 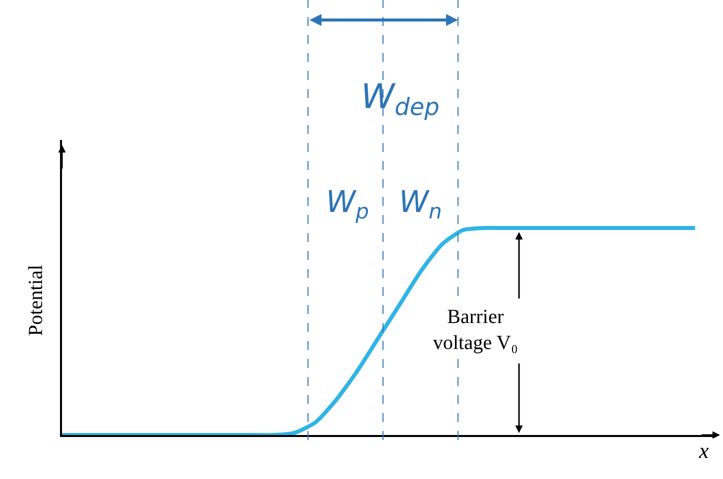 I want to click on text: W$_{dep}$, so click(x=400, y=99).